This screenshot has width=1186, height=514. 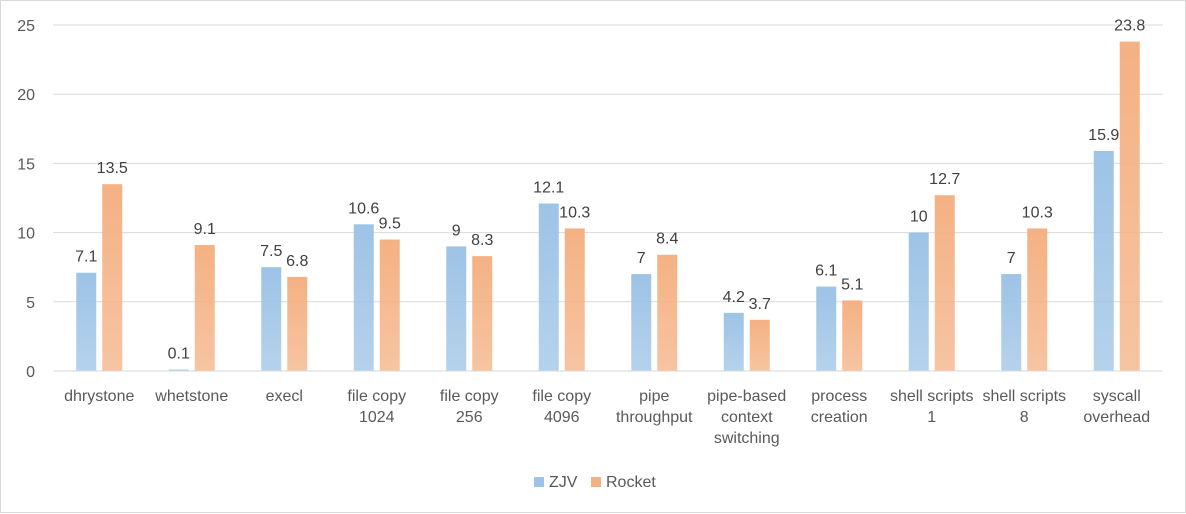 I want to click on data-label: 23.8, so click(x=1129, y=26).